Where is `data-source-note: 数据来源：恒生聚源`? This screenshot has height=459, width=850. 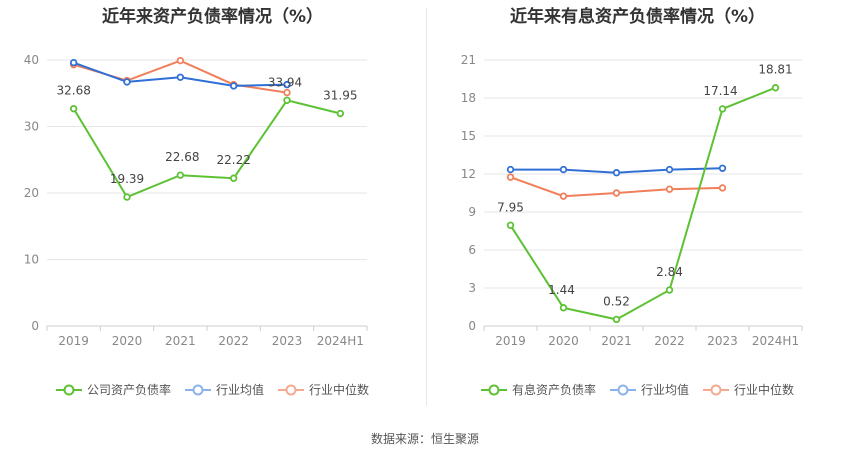
data-source-note: 数据来源：恒生聚源 is located at coordinates (424, 439).